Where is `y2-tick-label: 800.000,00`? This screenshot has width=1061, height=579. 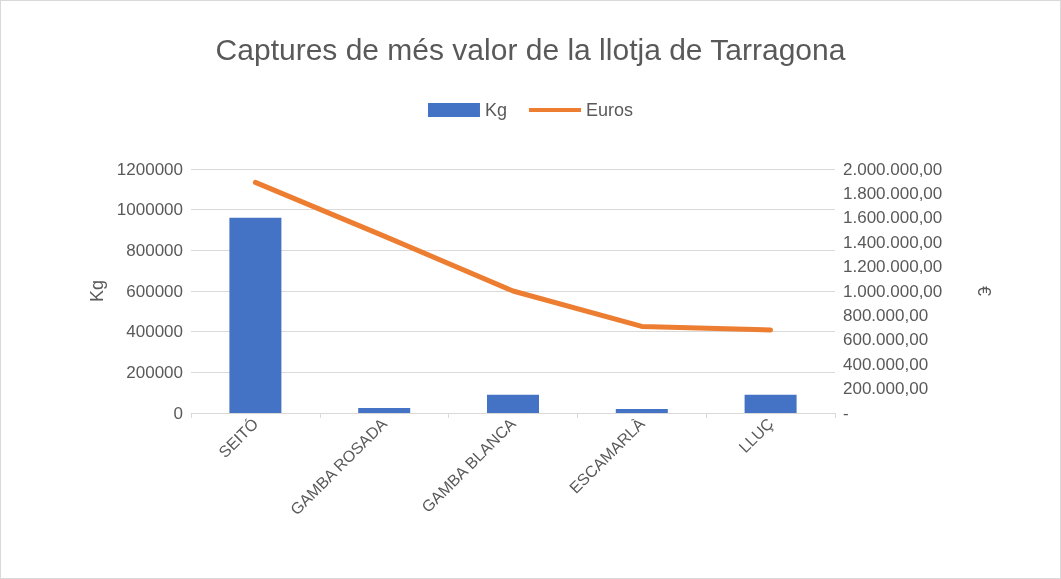
y2-tick-label: 800.000,00 is located at coordinates (886, 315).